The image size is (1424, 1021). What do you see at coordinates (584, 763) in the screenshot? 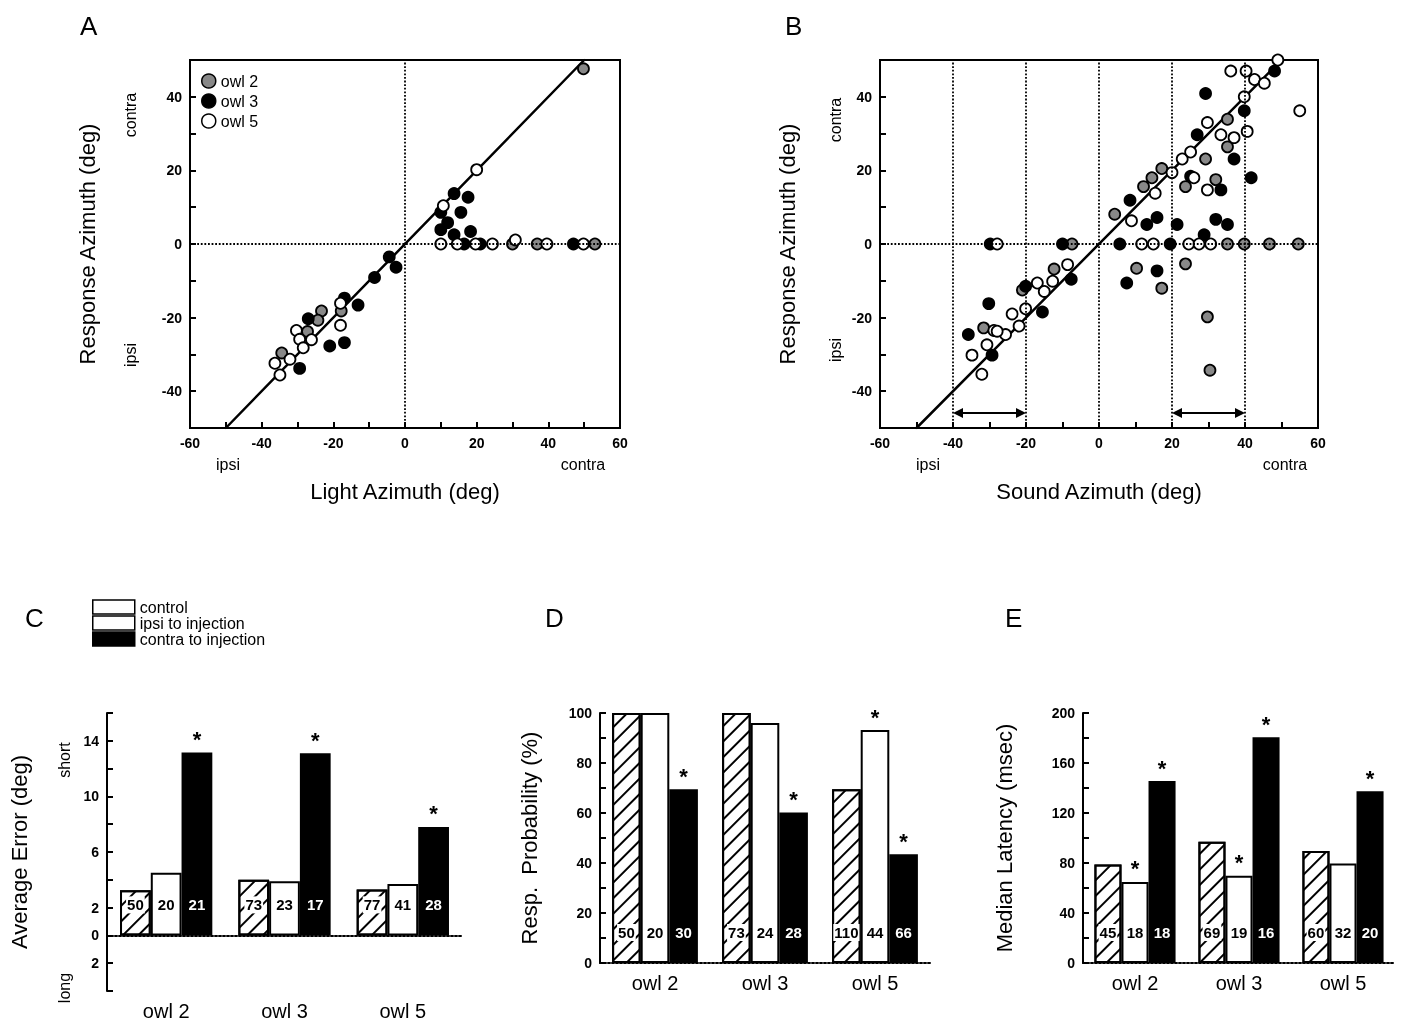
I see `y-tick-label: 80` at bounding box center [584, 763].